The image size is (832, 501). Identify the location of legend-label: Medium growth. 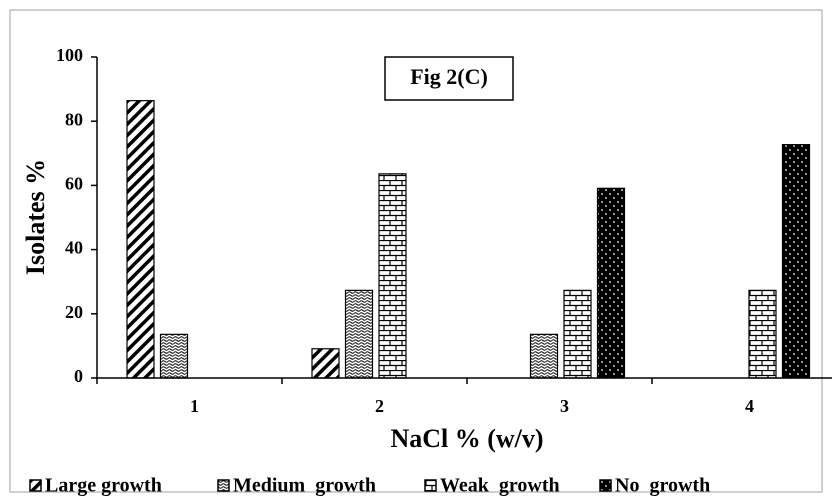
(304, 486).